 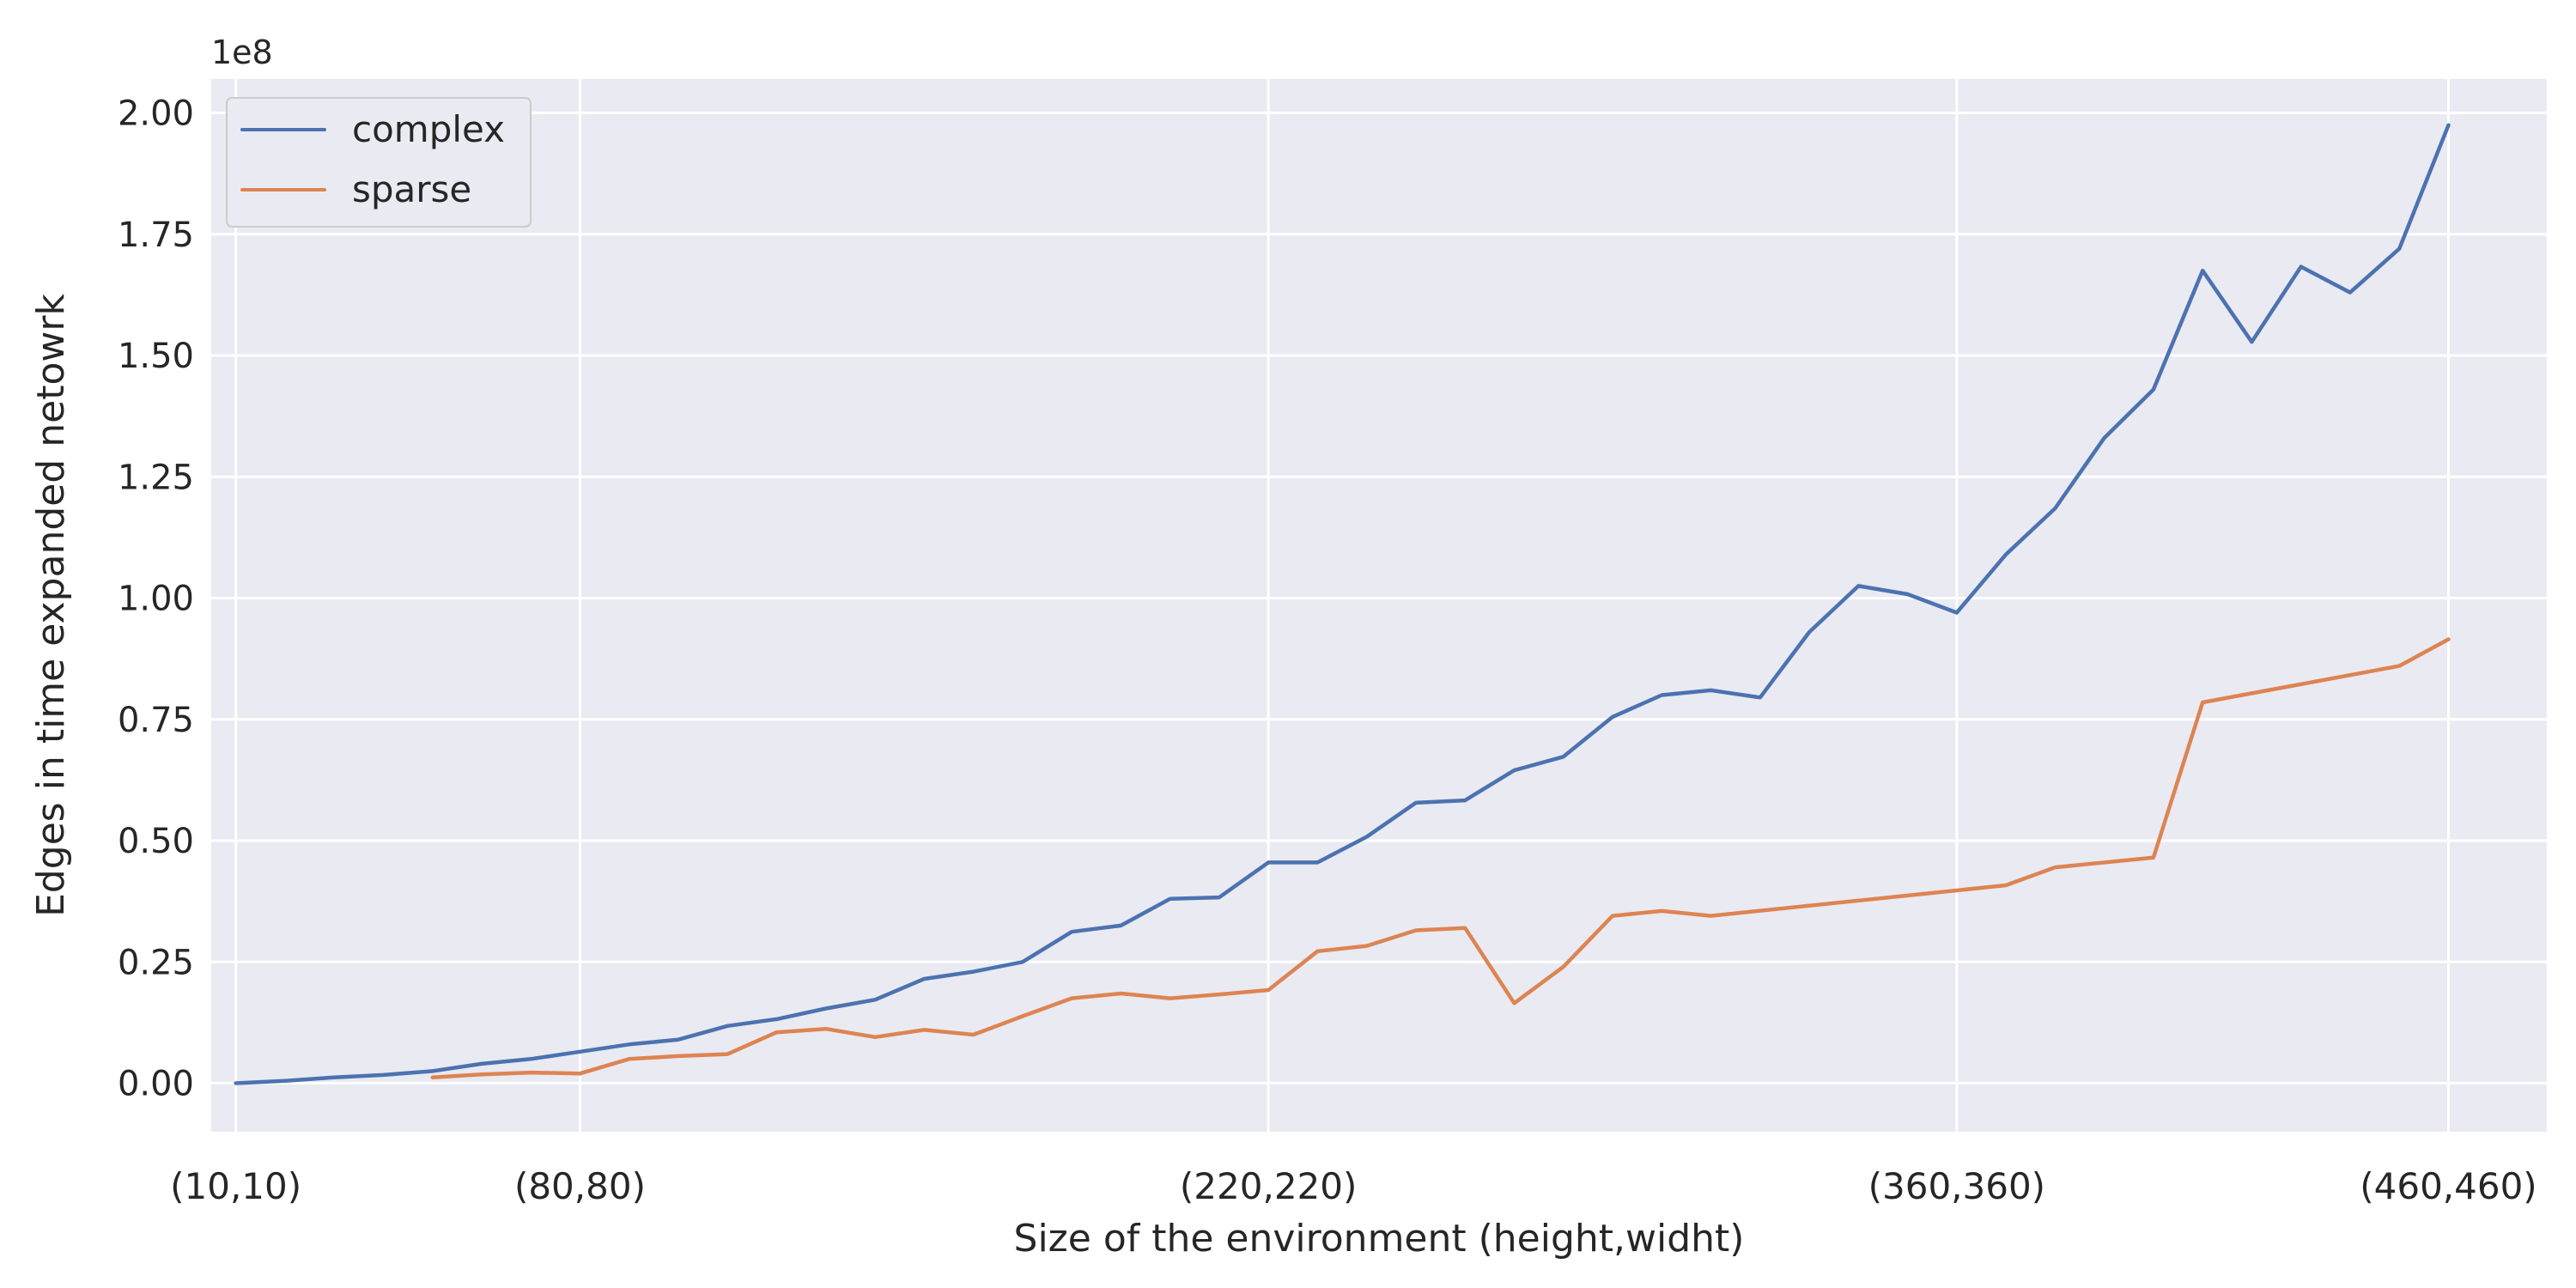 What do you see at coordinates (2449, 1186) in the screenshot?
I see `x-tick-label: (460,460)` at bounding box center [2449, 1186].